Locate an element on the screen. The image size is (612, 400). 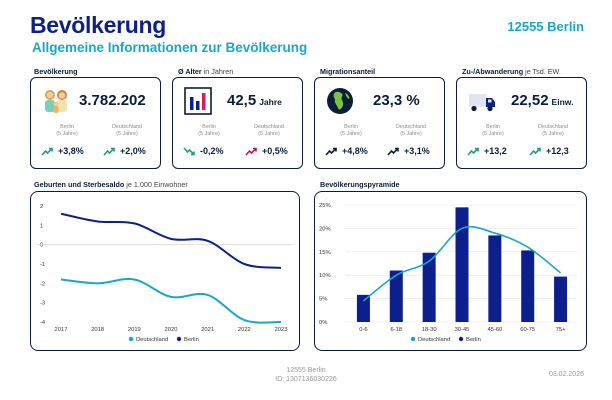
family-icon is located at coordinates (56, 101).